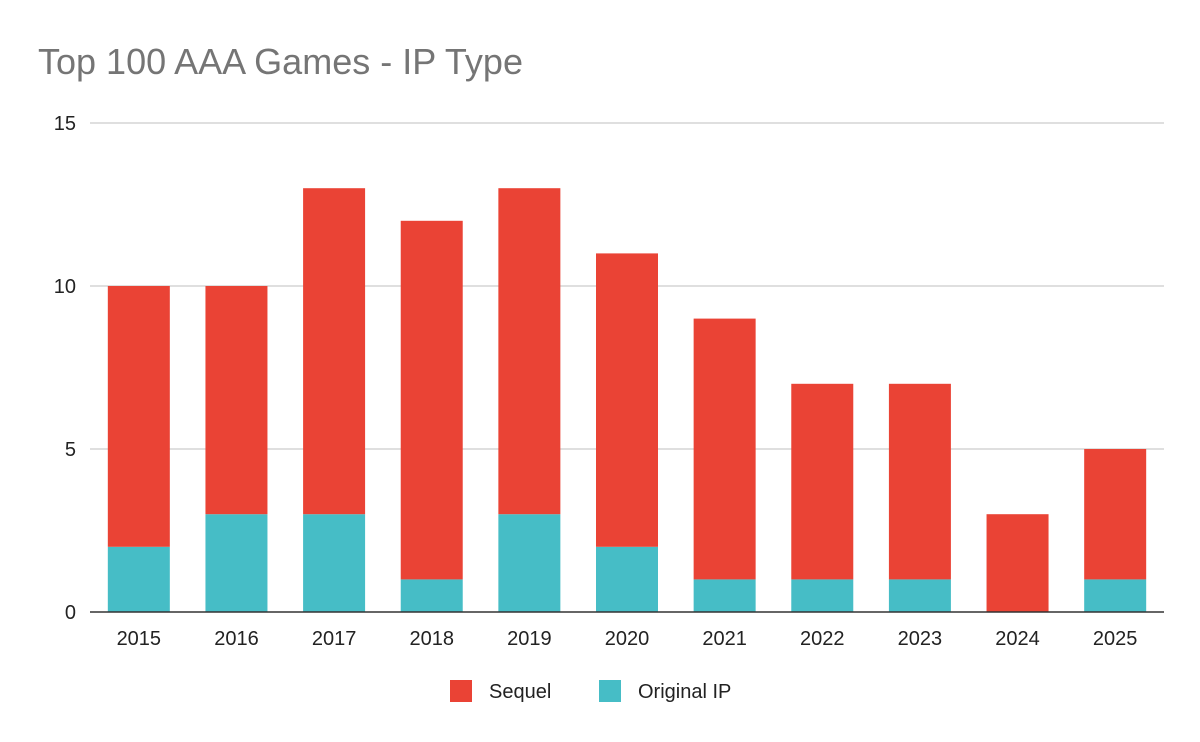 The image size is (1200, 742). Describe the element at coordinates (1017, 639) in the screenshot. I see `x-tick-label-2024: 2024` at that location.